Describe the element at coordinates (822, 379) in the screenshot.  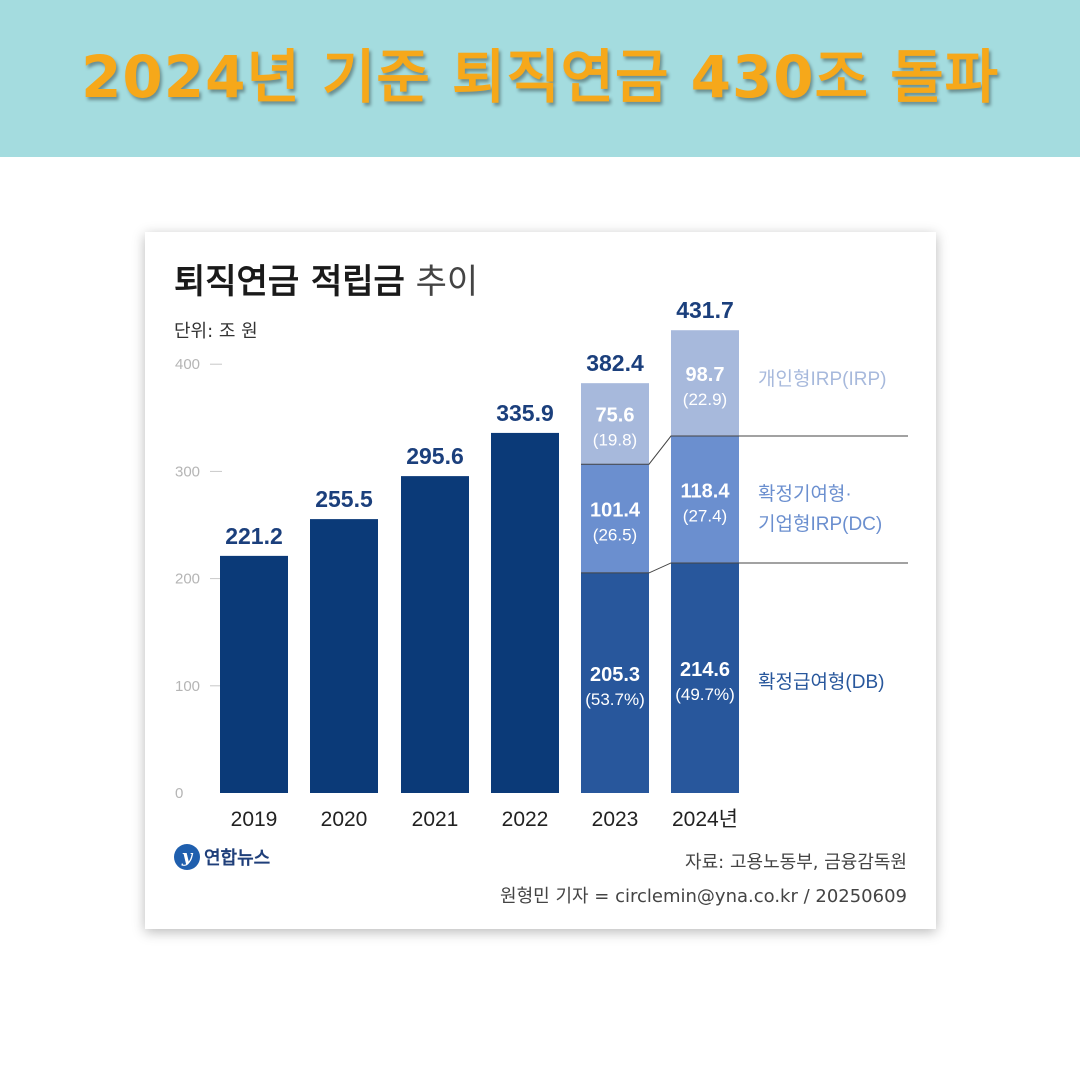
I see `legend-label: 개인형IRP(IRP)` at that location.